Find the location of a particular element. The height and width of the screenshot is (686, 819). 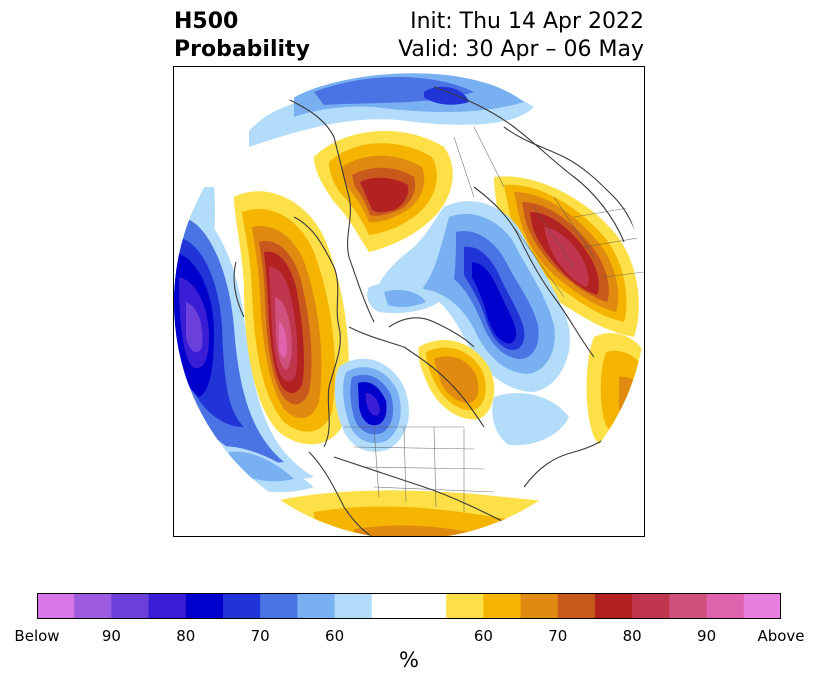

colorbar-tick-label: Above is located at coordinates (781, 636).